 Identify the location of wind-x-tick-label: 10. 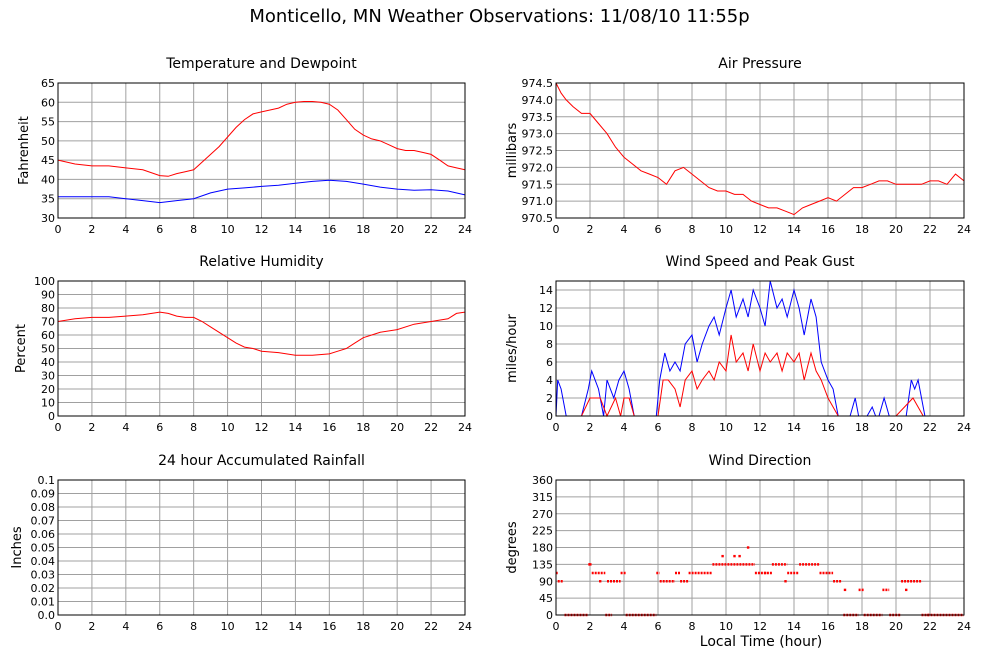
(726, 427).